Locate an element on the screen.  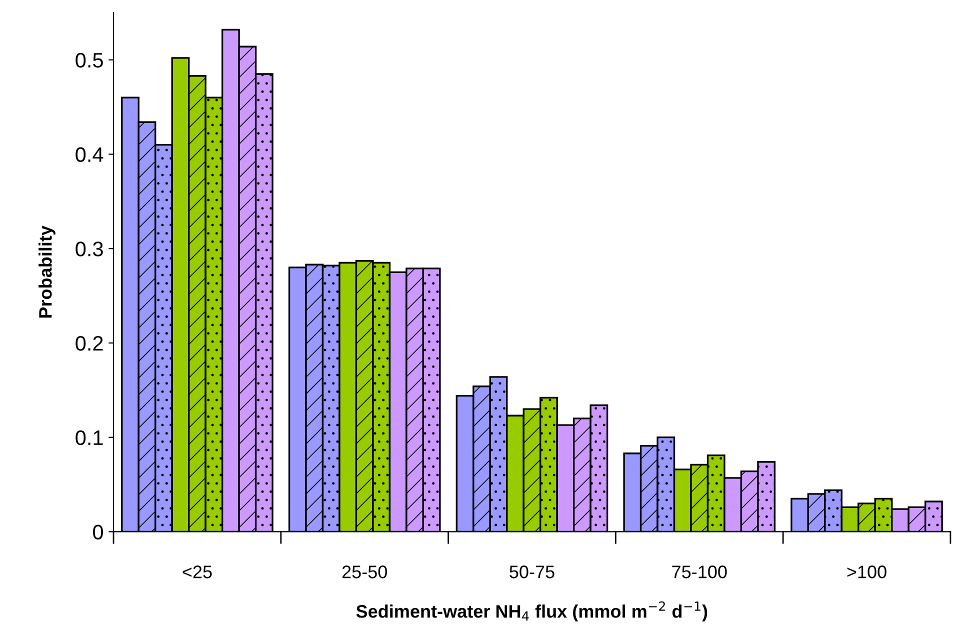
y-tick-label: 0.1 is located at coordinates (89, 438).